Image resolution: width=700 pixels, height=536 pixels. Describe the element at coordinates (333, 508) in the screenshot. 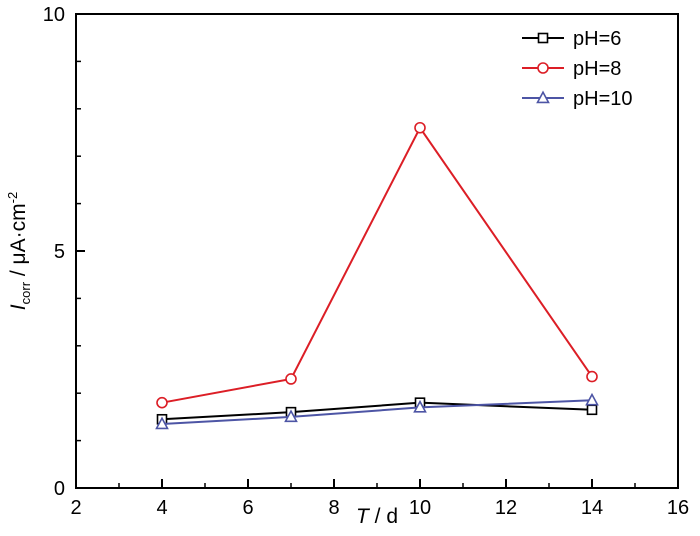

I see `x-tick-label: 8` at that location.